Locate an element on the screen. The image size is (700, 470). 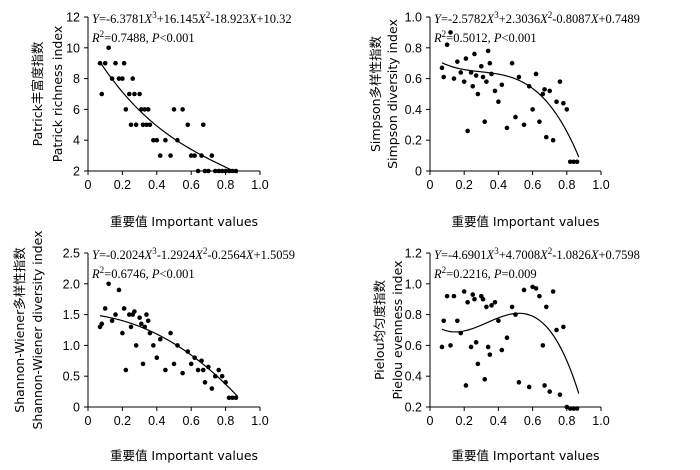
x-tick-label: 0.8 is located at coordinates (566, 185).